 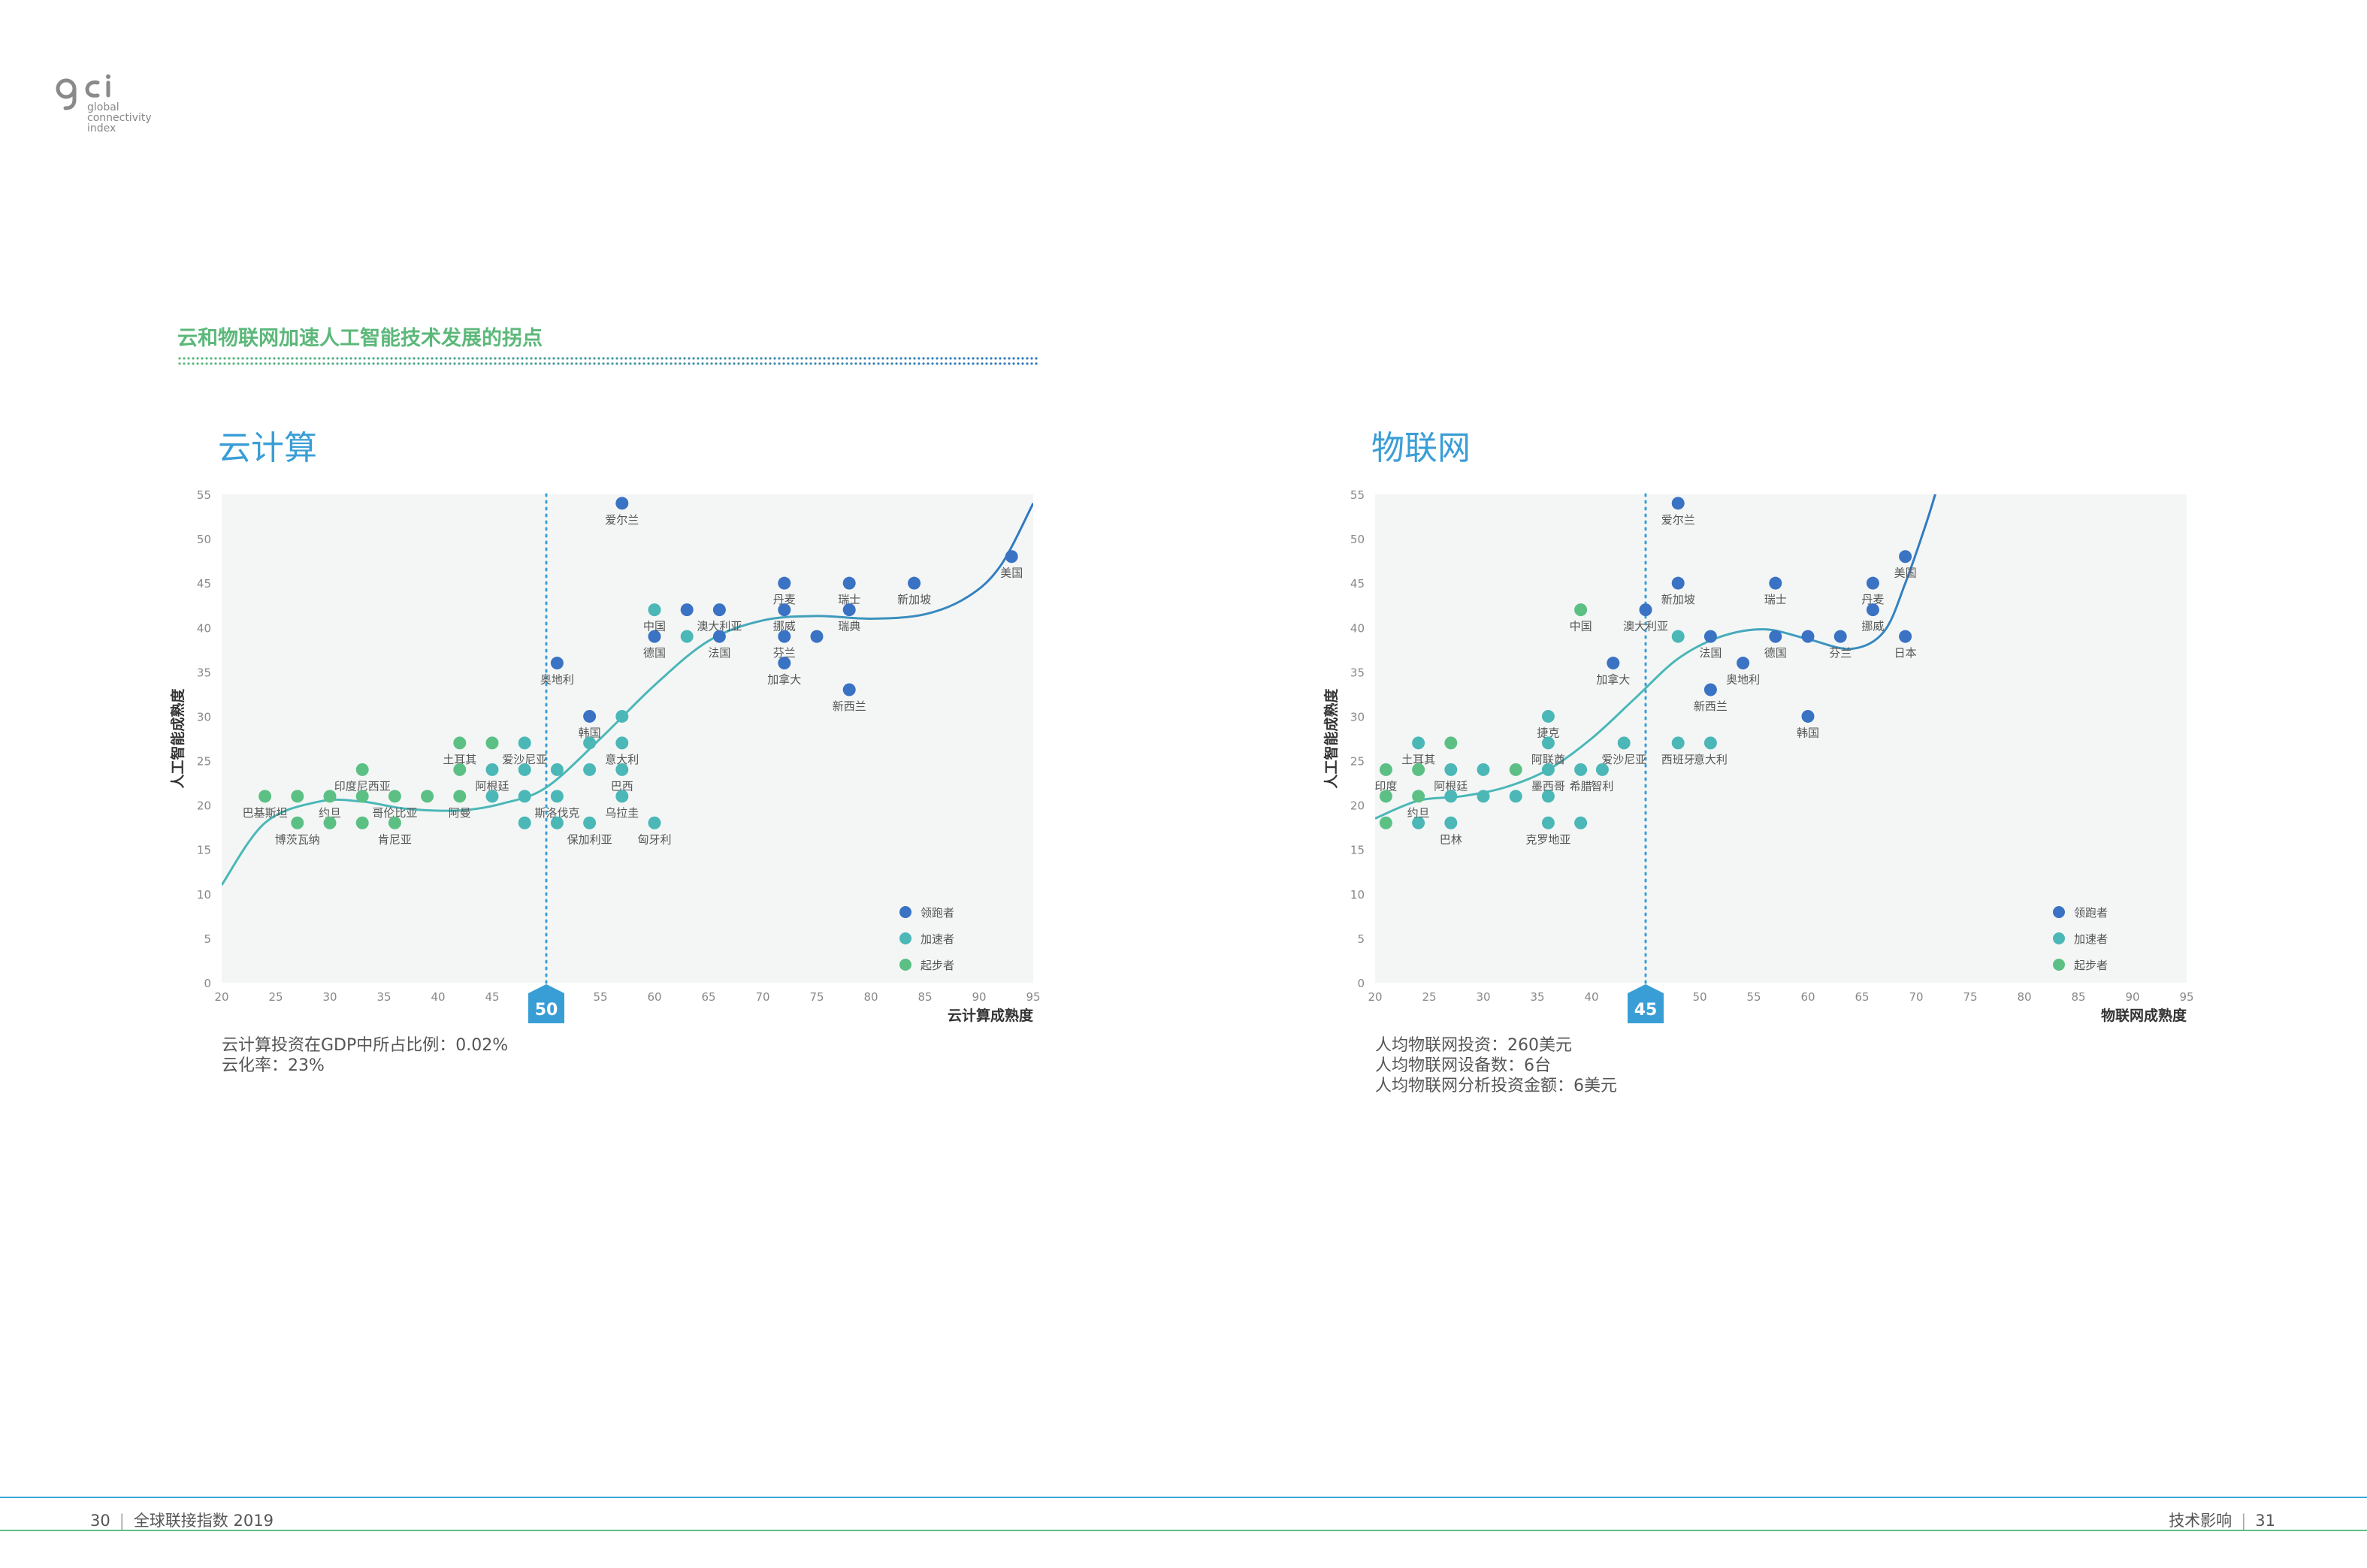 What do you see at coordinates (1808, 732) in the screenshot?
I see `point-label: 韩国` at bounding box center [1808, 732].